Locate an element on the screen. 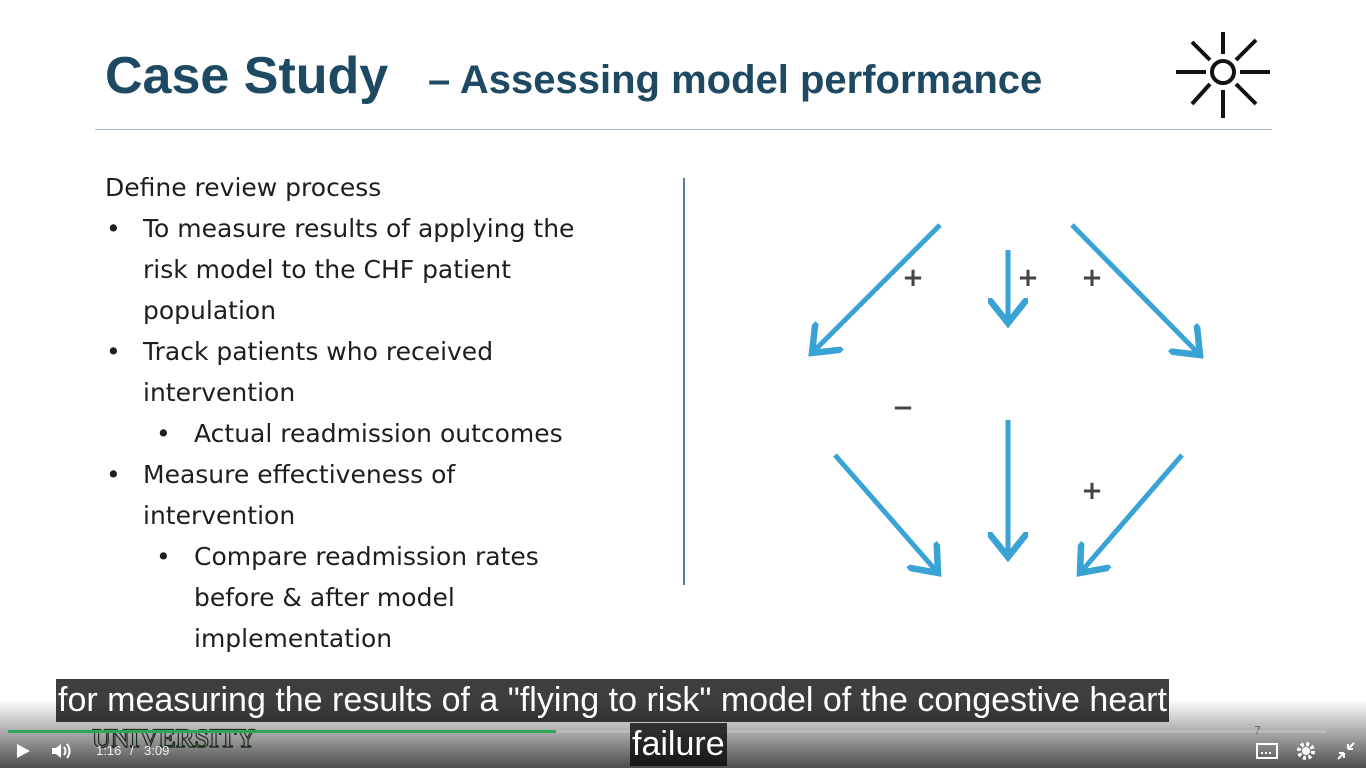  bullet-heading: Define review process is located at coordinates (243, 187).